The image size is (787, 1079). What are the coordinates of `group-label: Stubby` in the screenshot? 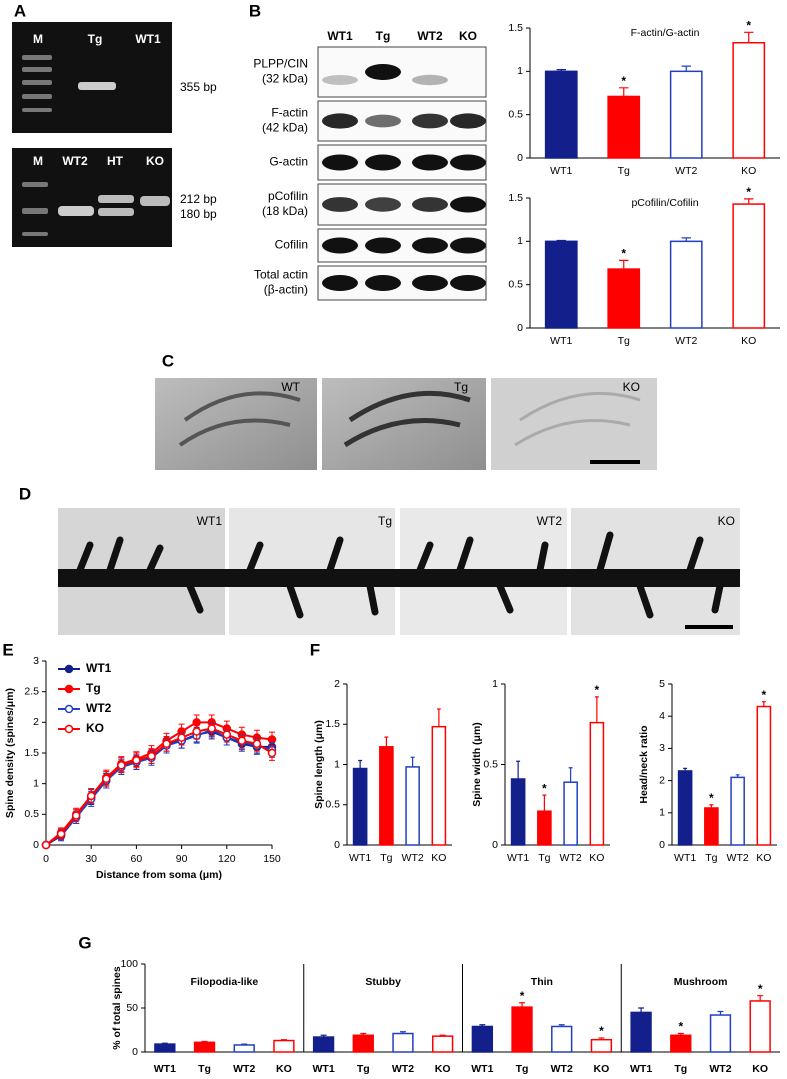 It's located at (383, 982).